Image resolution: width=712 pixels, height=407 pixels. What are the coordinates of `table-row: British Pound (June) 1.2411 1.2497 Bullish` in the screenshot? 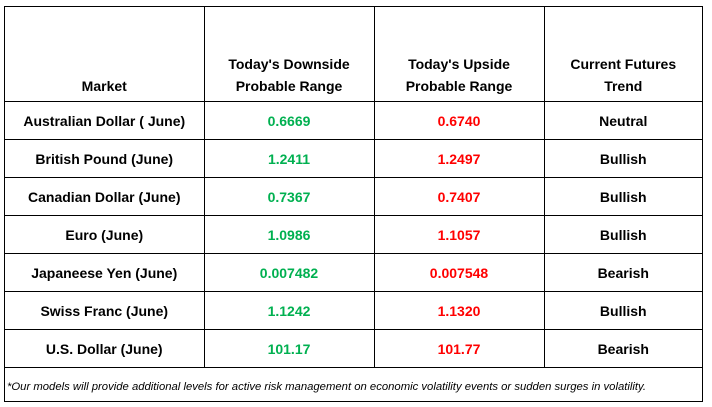 It's located at (353, 158).